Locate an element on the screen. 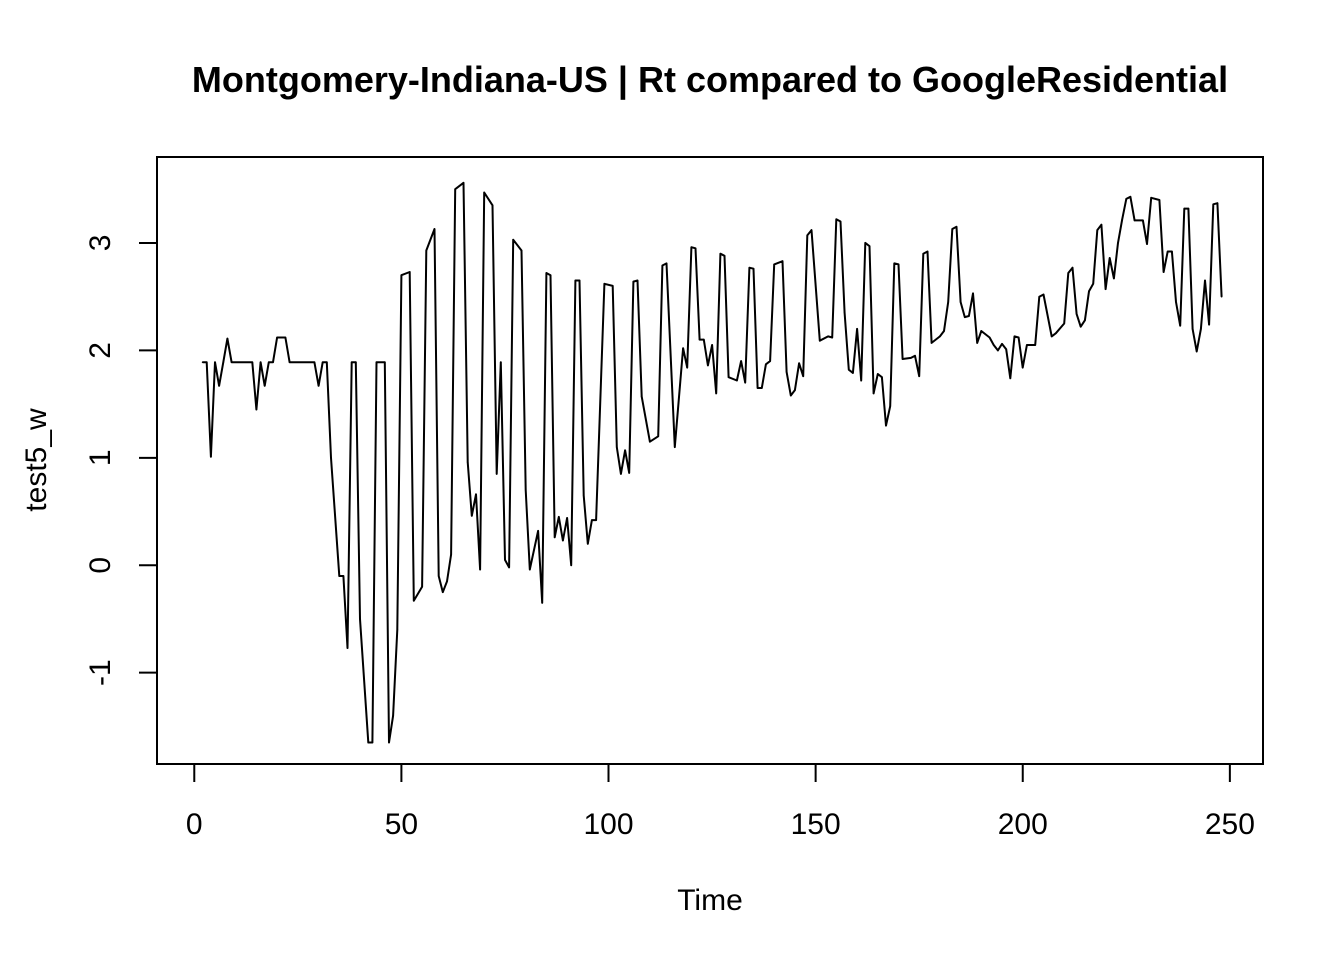  y-tick-label: 1 is located at coordinates (100, 457).